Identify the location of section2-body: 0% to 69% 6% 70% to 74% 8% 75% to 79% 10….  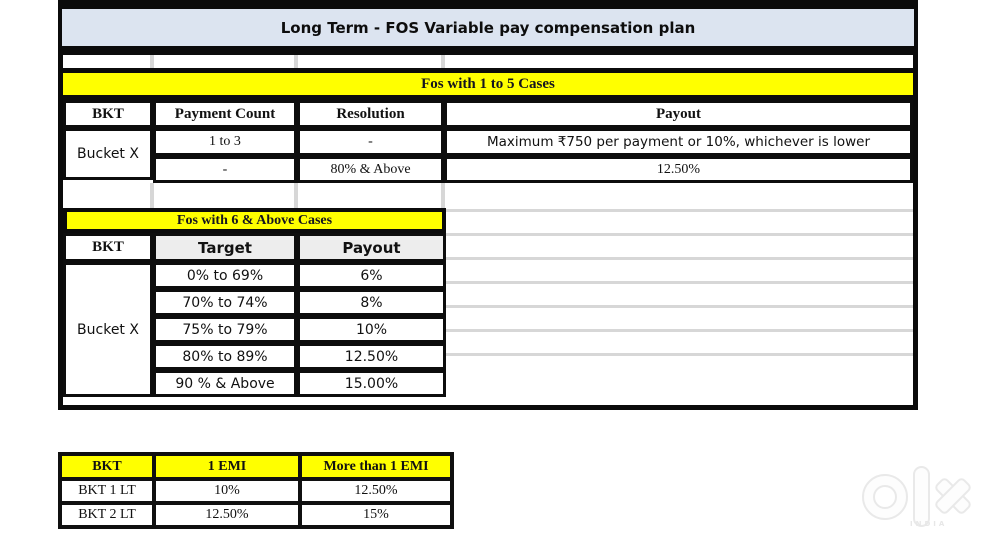
(254, 329).